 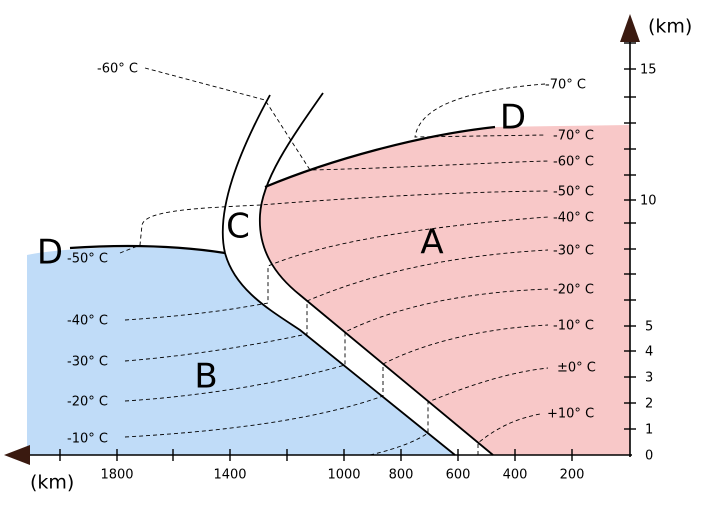 What do you see at coordinates (205, 377) in the screenshot?
I see `region-label: B` at bounding box center [205, 377].